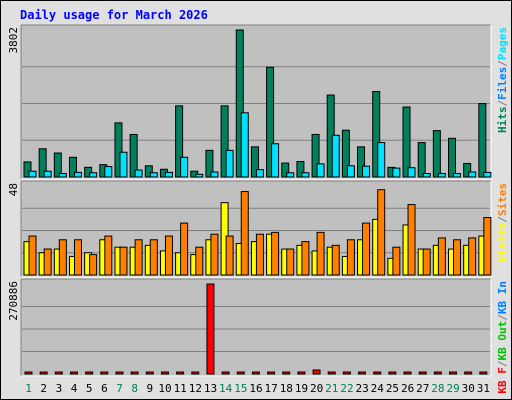  Describe the element at coordinates (74, 388) in the screenshot. I see `day-label: 4` at that location.